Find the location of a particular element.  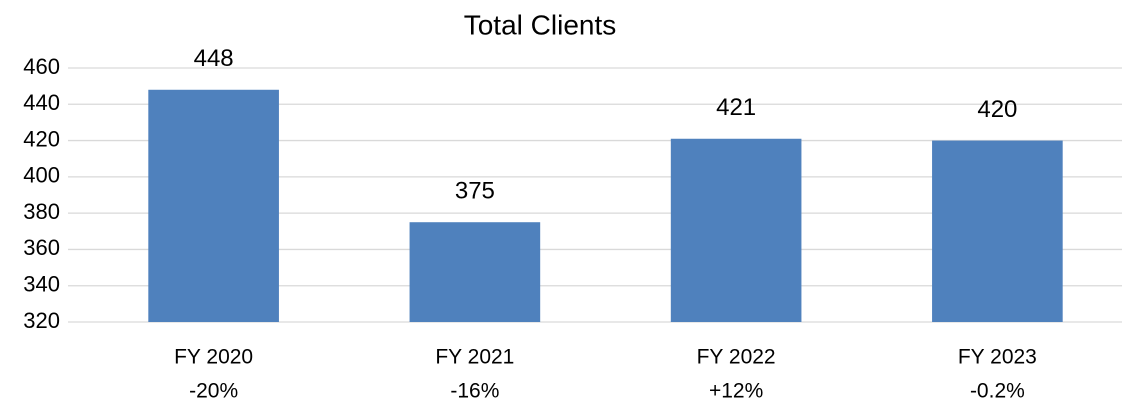

y-tick-label: 380 is located at coordinates (41, 211).